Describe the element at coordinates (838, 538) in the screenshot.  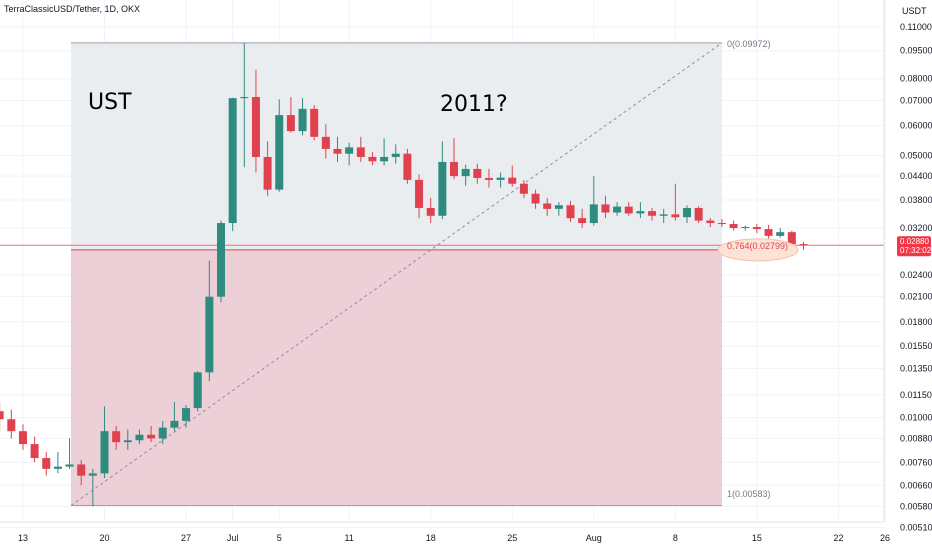
I see `time-tick-label: 22` at that location.